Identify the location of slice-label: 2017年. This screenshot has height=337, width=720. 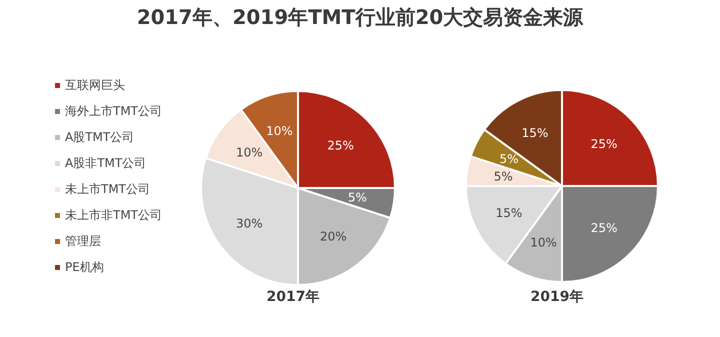
(293, 297).